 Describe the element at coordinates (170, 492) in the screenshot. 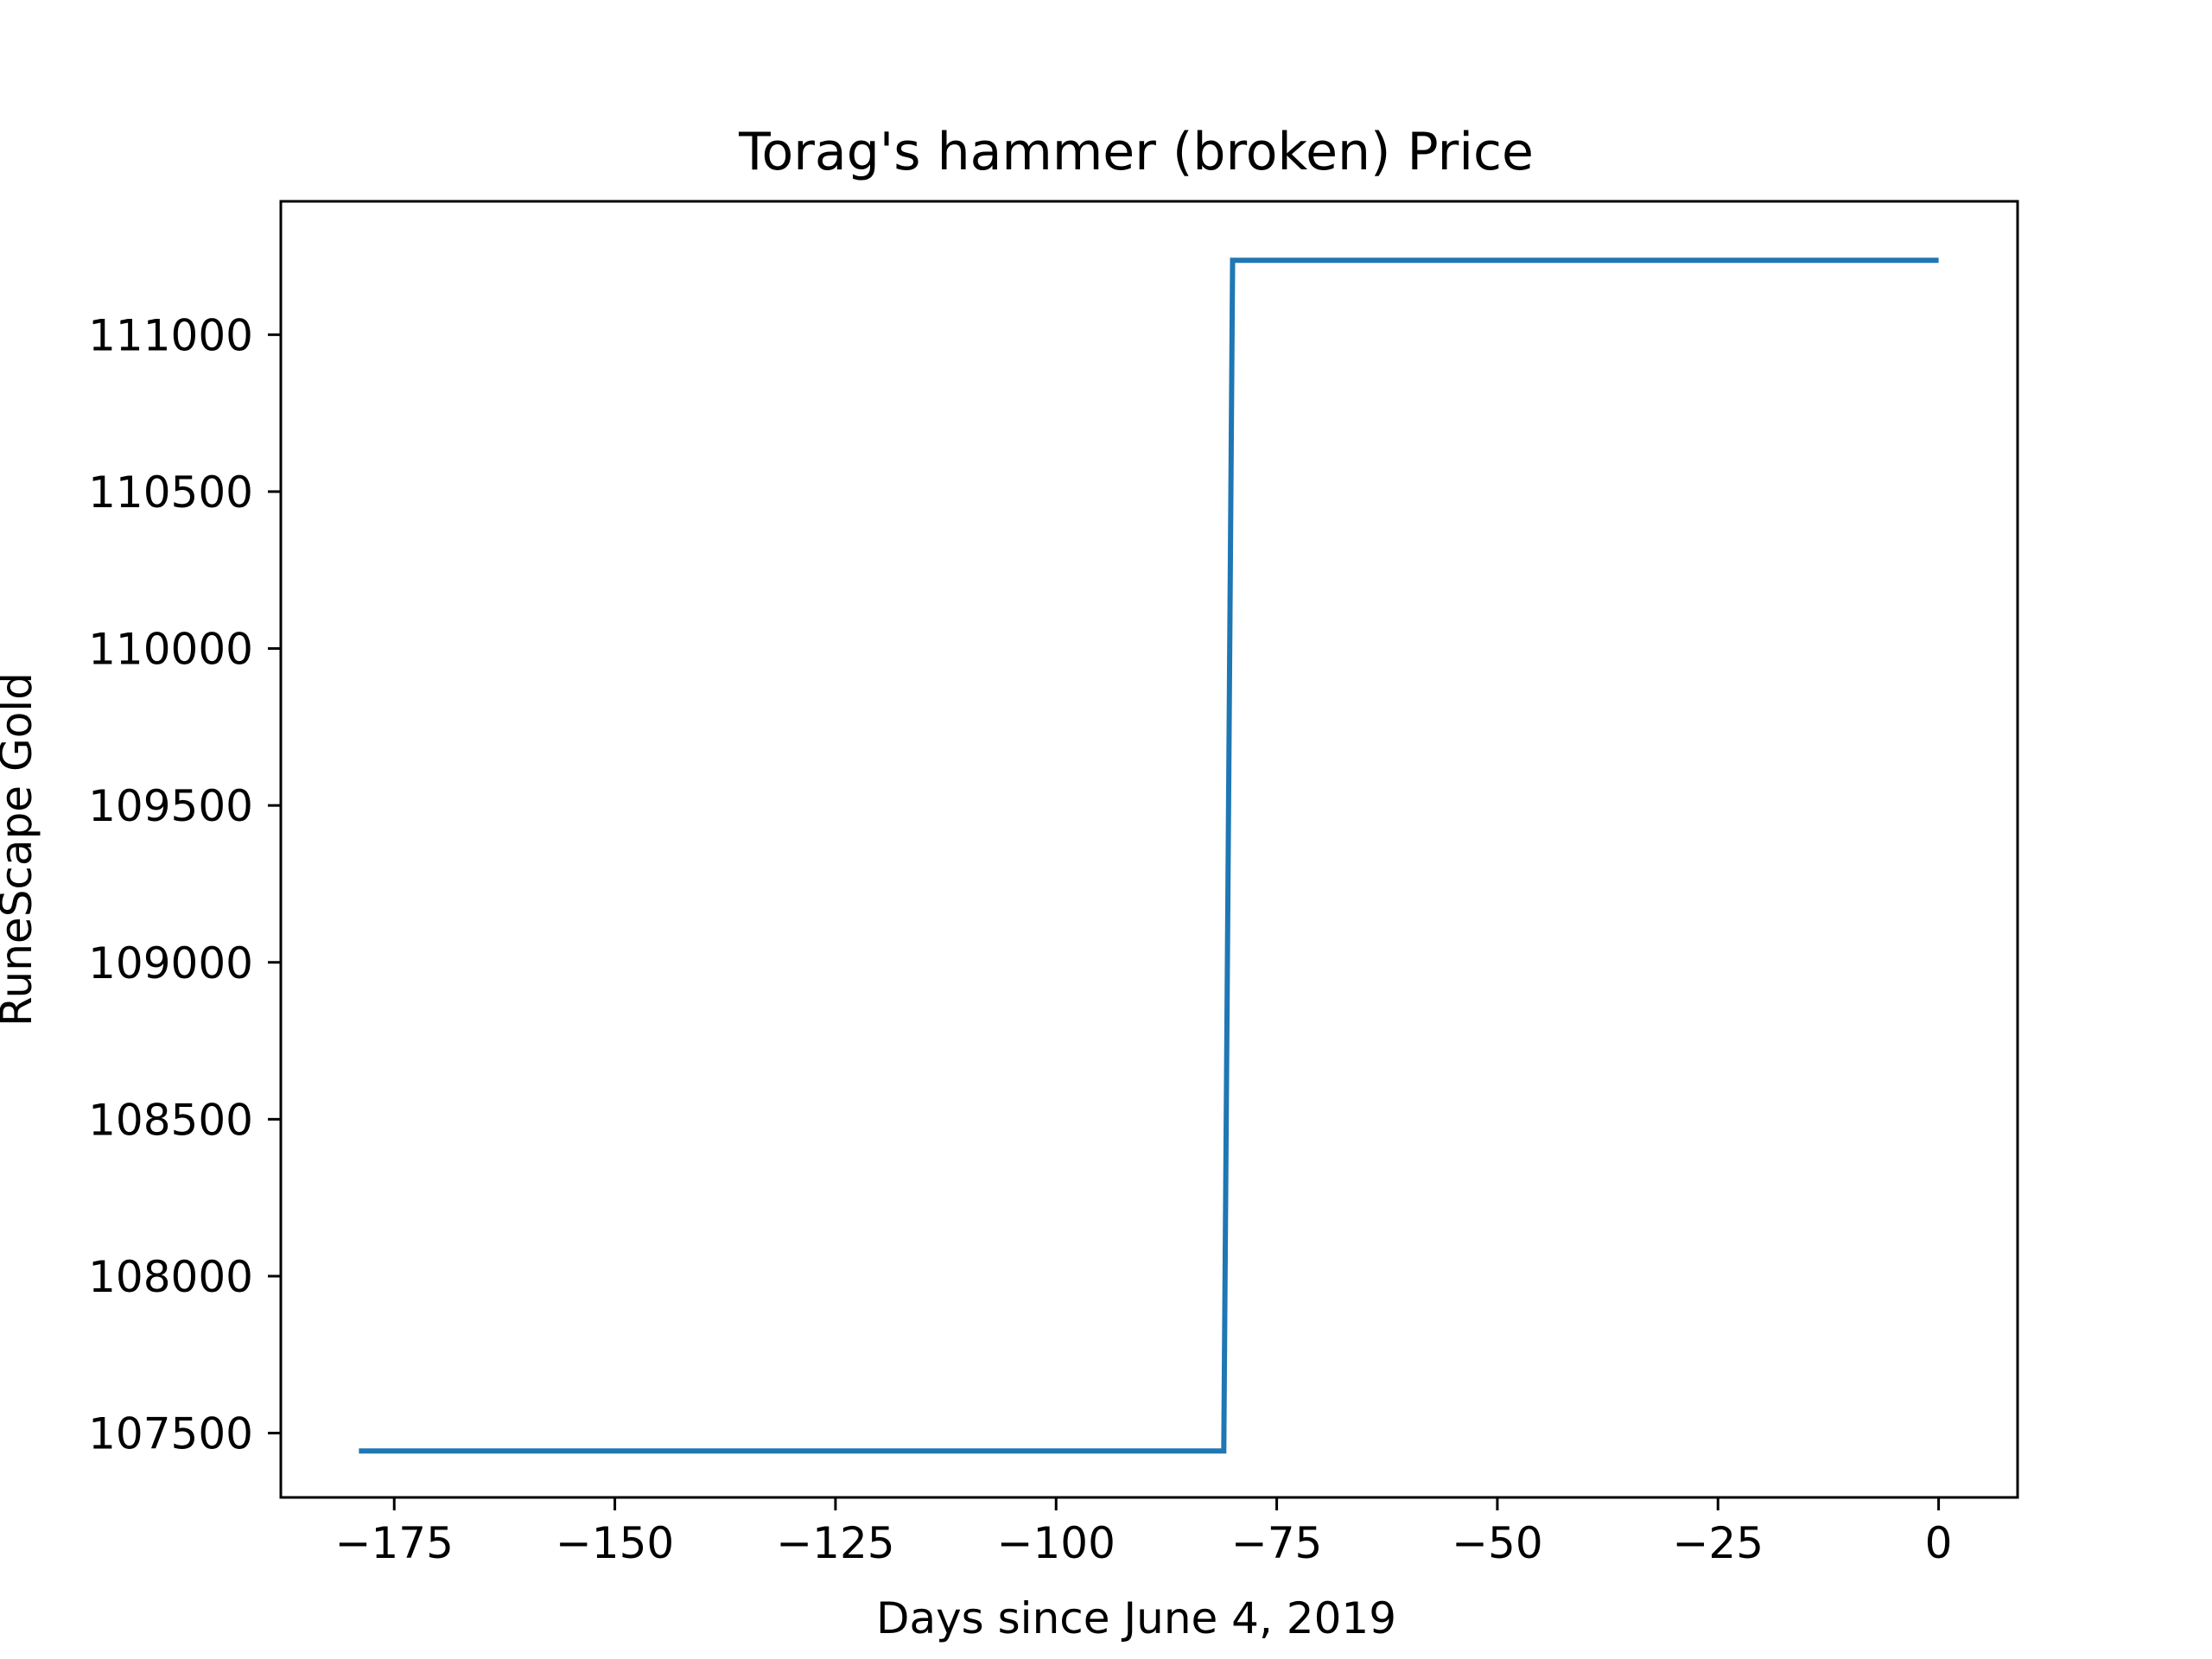

I see `y-tick-label: 110500` at that location.